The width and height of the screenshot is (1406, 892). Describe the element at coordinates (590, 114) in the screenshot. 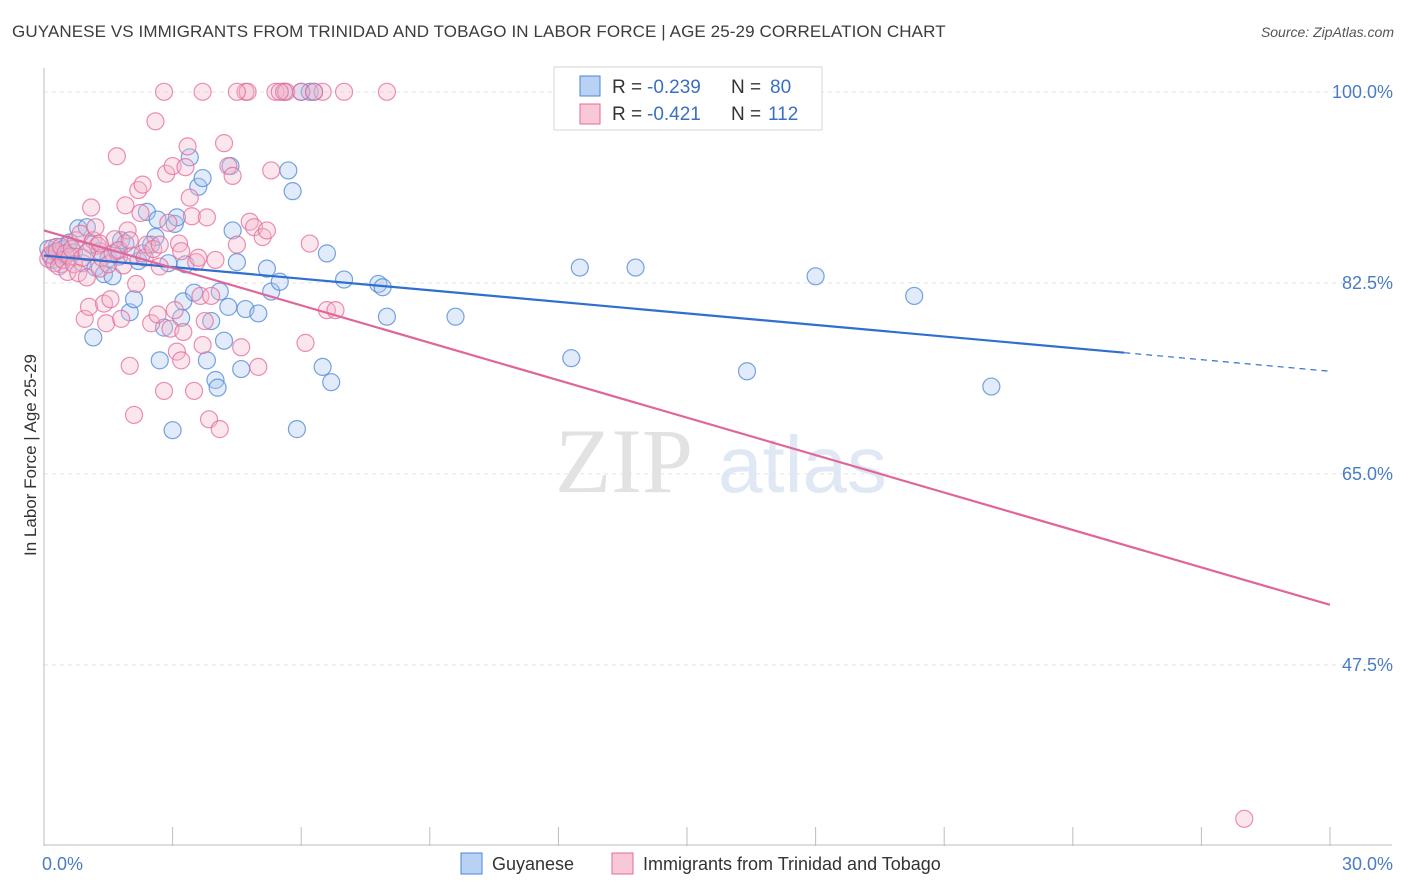

I see `legend-swatch-trinidad` at that location.